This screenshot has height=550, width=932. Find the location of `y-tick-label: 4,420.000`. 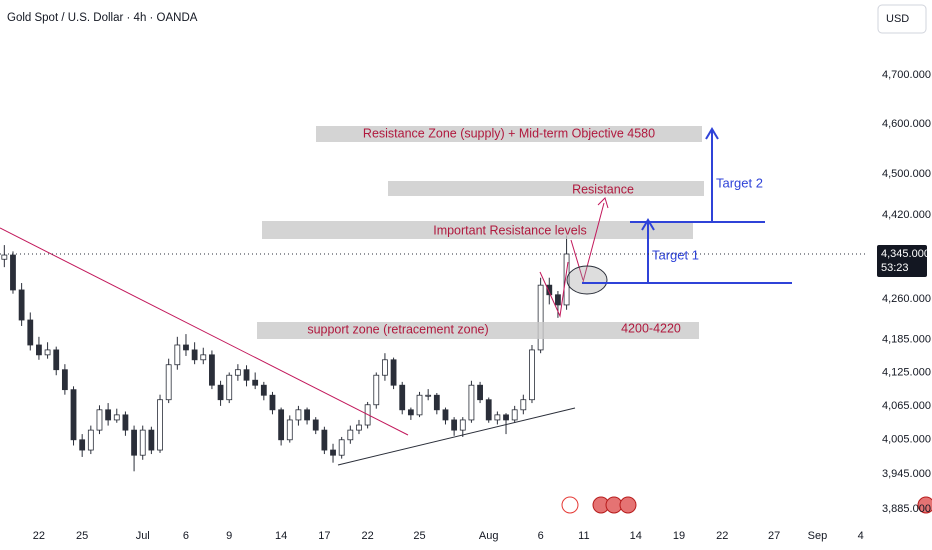

y-tick-label: 4,420.000 is located at coordinates (906, 215).